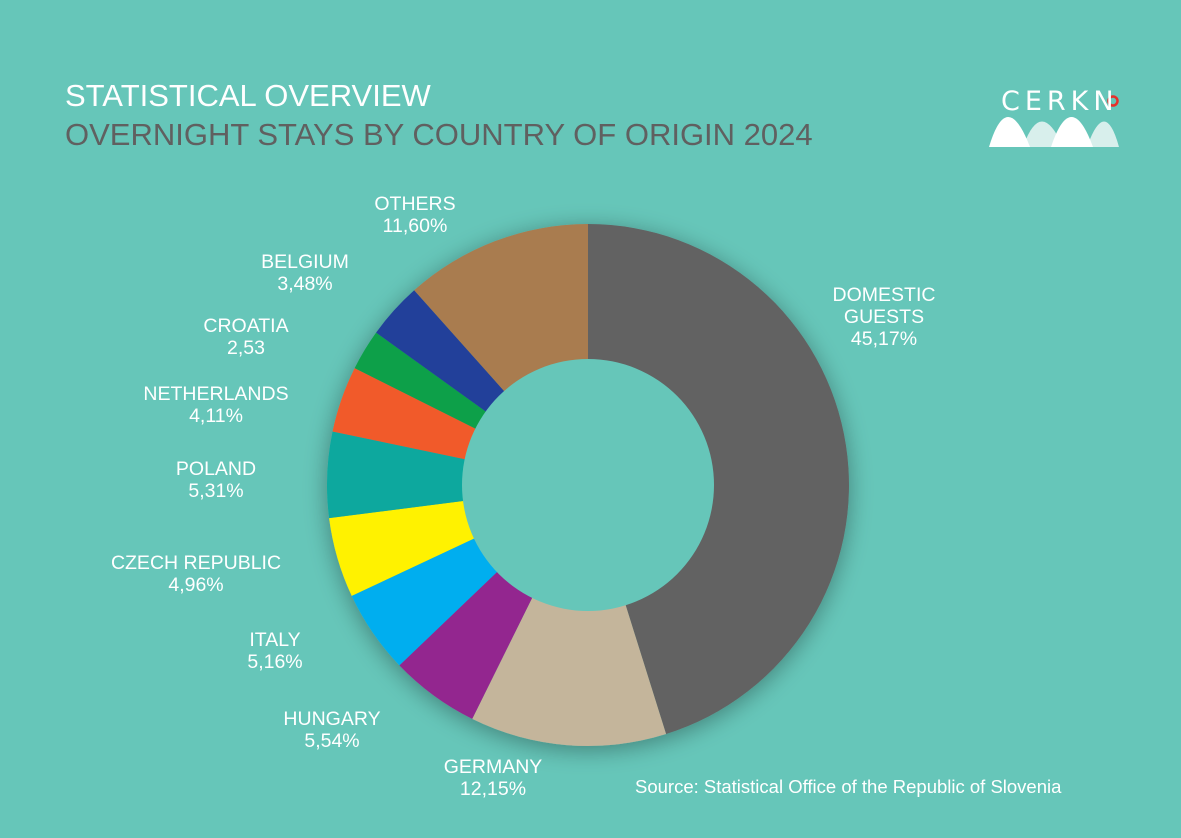  Describe the element at coordinates (216, 469) in the screenshot. I see `label-name: POLAND` at that location.